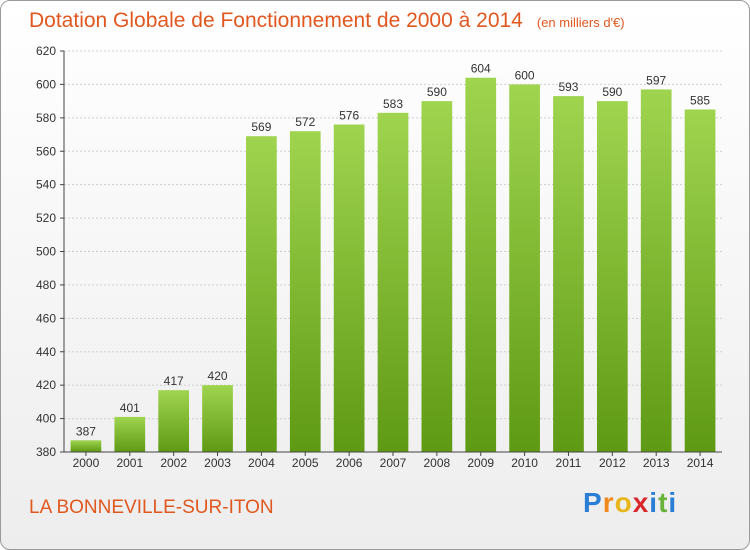 This screenshot has width=750, height=550. I want to click on x-tick-label: 2003, so click(217, 463).